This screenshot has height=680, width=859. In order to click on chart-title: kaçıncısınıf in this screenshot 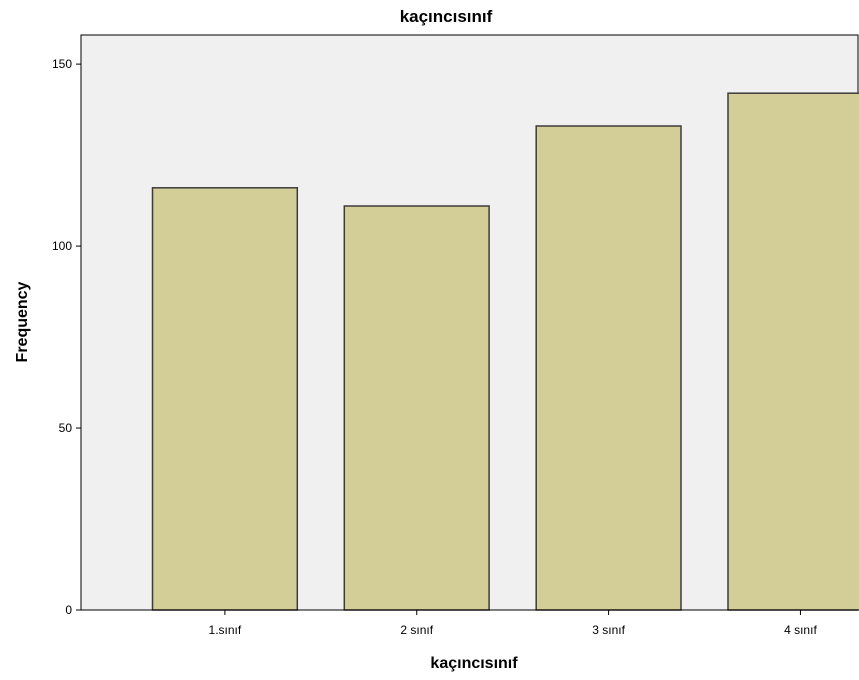, I will do `click(446, 16)`.